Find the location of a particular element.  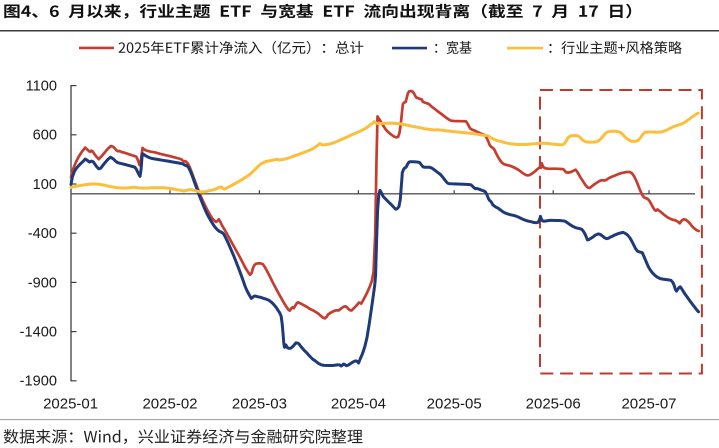

svg-text: 1100 is located at coordinates (41, 87).